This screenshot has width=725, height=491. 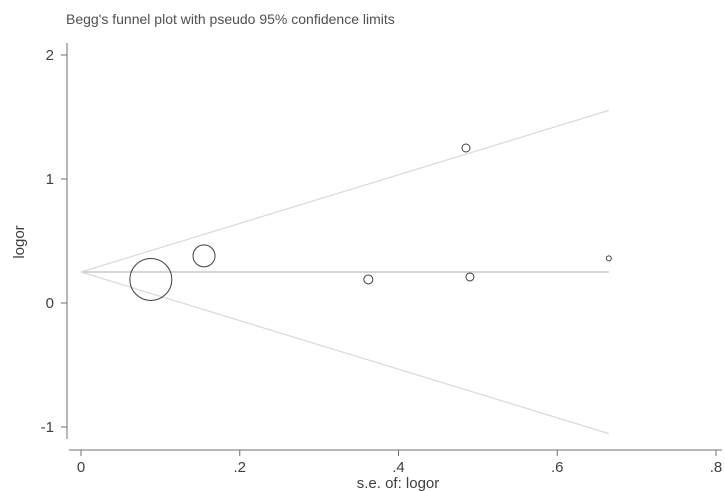 What do you see at coordinates (398, 483) in the screenshot?
I see `x-axis-label: s.e. of: logor` at bounding box center [398, 483].